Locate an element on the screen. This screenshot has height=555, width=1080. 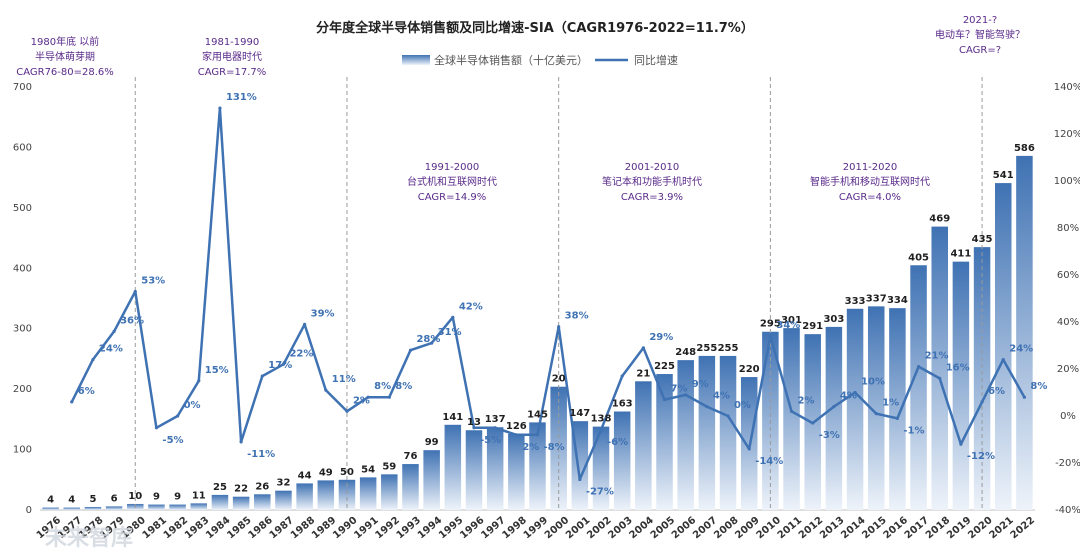
bar-value-label: 333 is located at coordinates (855, 301).